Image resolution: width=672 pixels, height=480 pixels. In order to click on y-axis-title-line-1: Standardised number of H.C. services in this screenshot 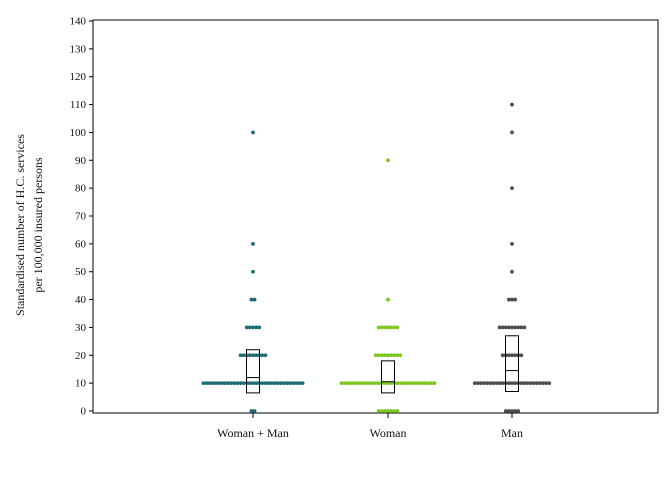, I will do `click(20, 225)`.